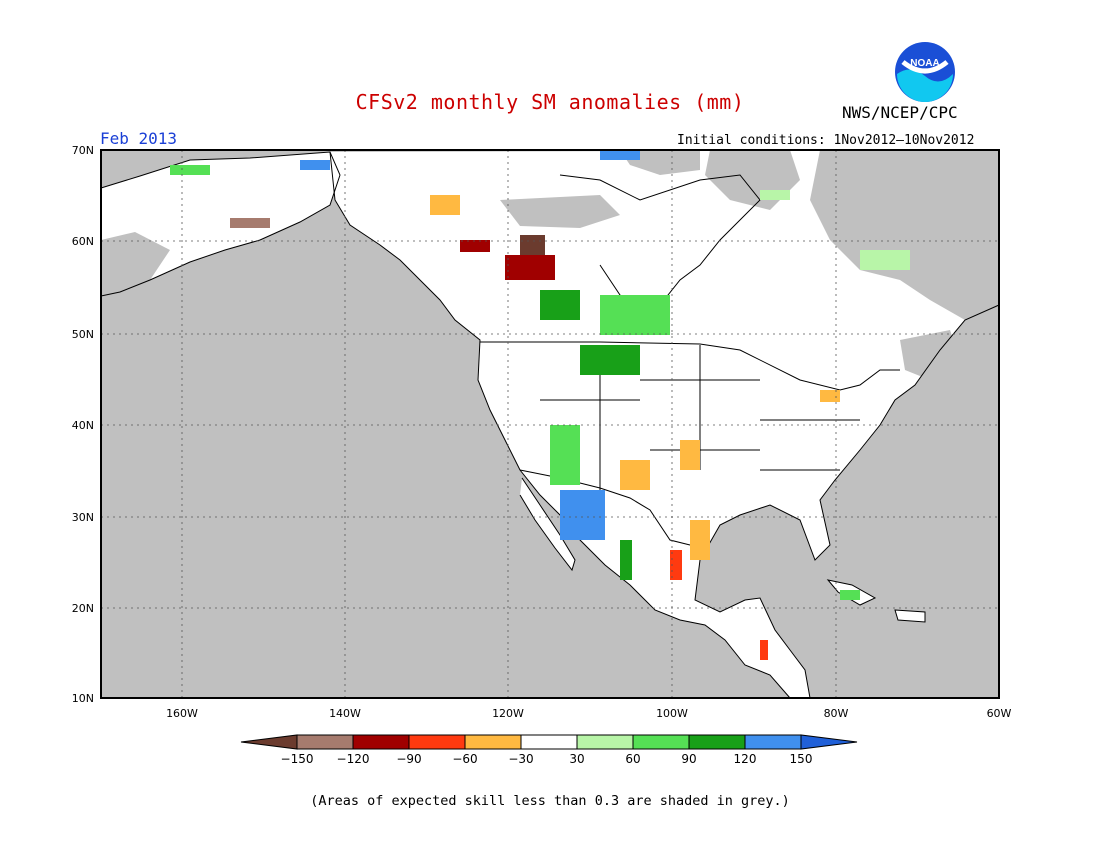 The image size is (1100, 850). I want to click on lon-label: 100W, so click(672, 713).